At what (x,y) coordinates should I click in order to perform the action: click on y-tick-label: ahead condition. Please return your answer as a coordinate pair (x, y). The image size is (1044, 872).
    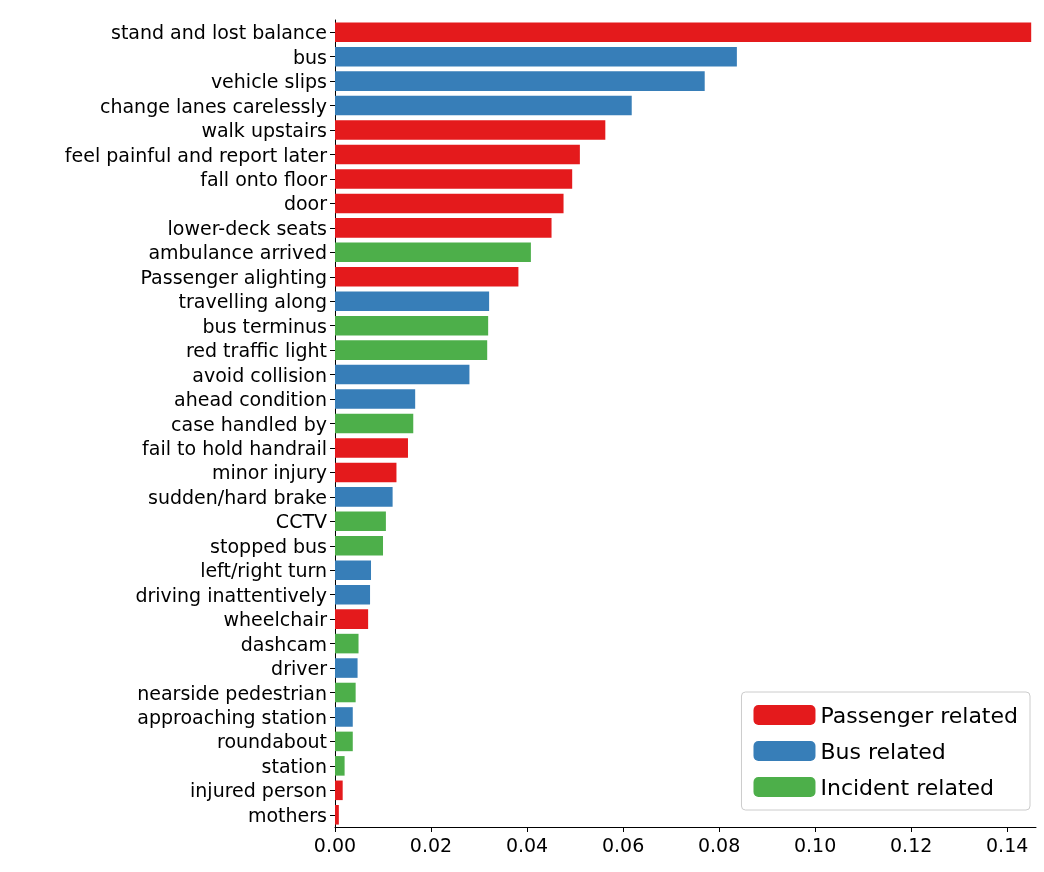
    Looking at the image, I should click on (250, 399).